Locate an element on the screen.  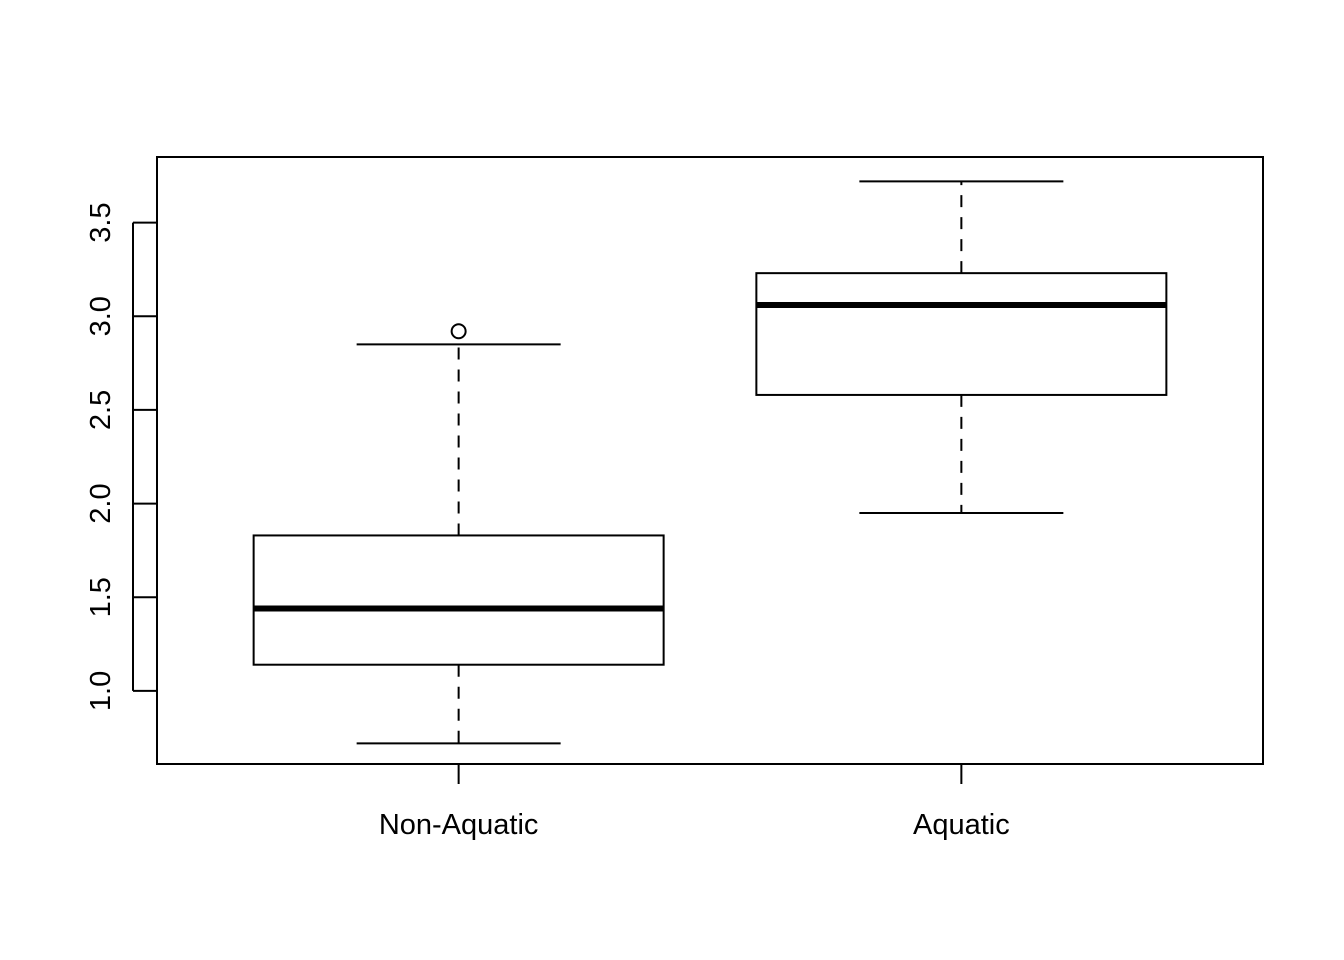
x-axis: Non-Aquatic Aquatic is located at coordinates (694, 802).